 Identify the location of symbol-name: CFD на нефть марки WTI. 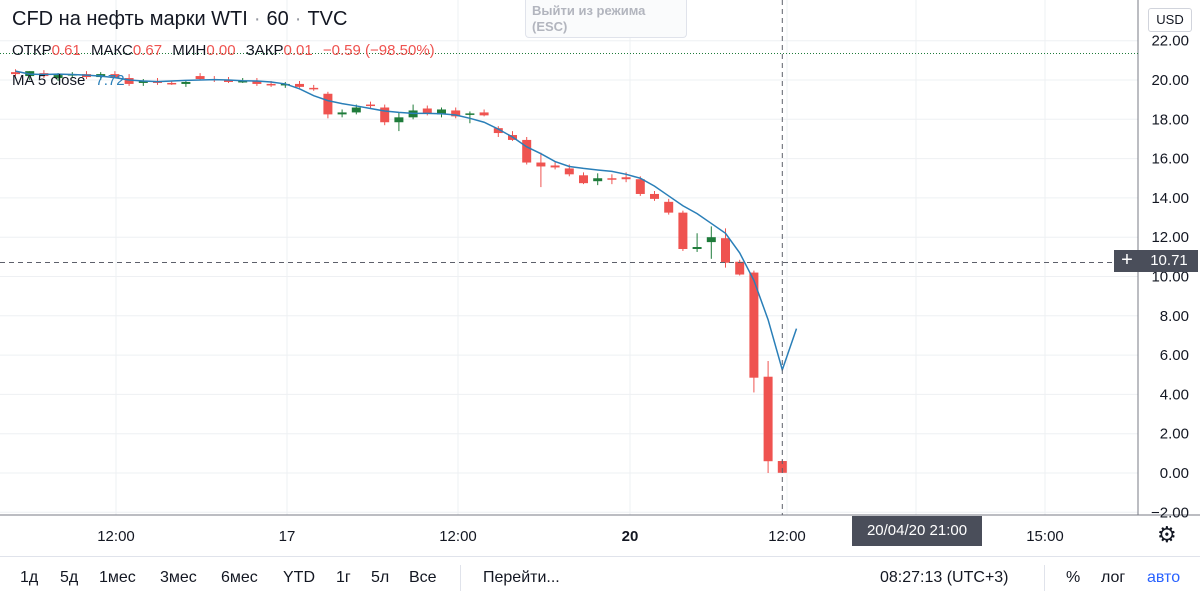
(130, 19).